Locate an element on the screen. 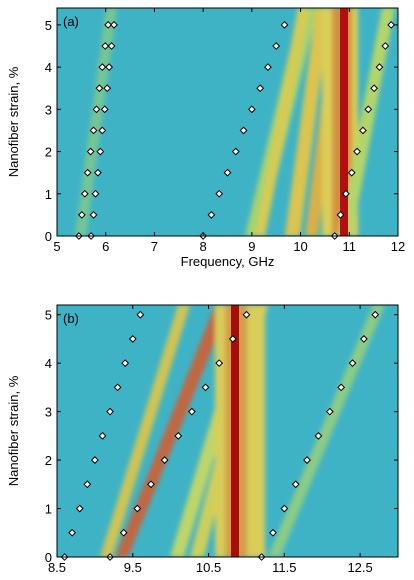  x-tick-label: 11 is located at coordinates (350, 246).